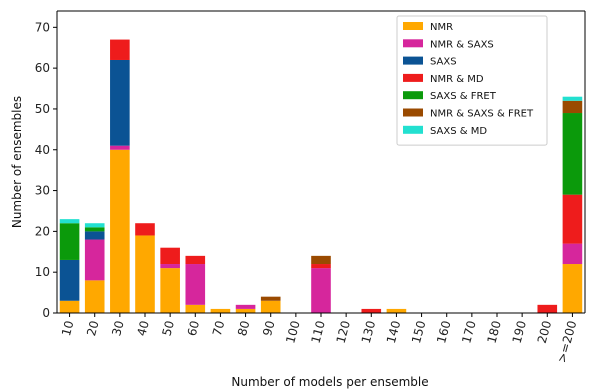  I want to click on y-tick-label: 20, so click(42, 231).